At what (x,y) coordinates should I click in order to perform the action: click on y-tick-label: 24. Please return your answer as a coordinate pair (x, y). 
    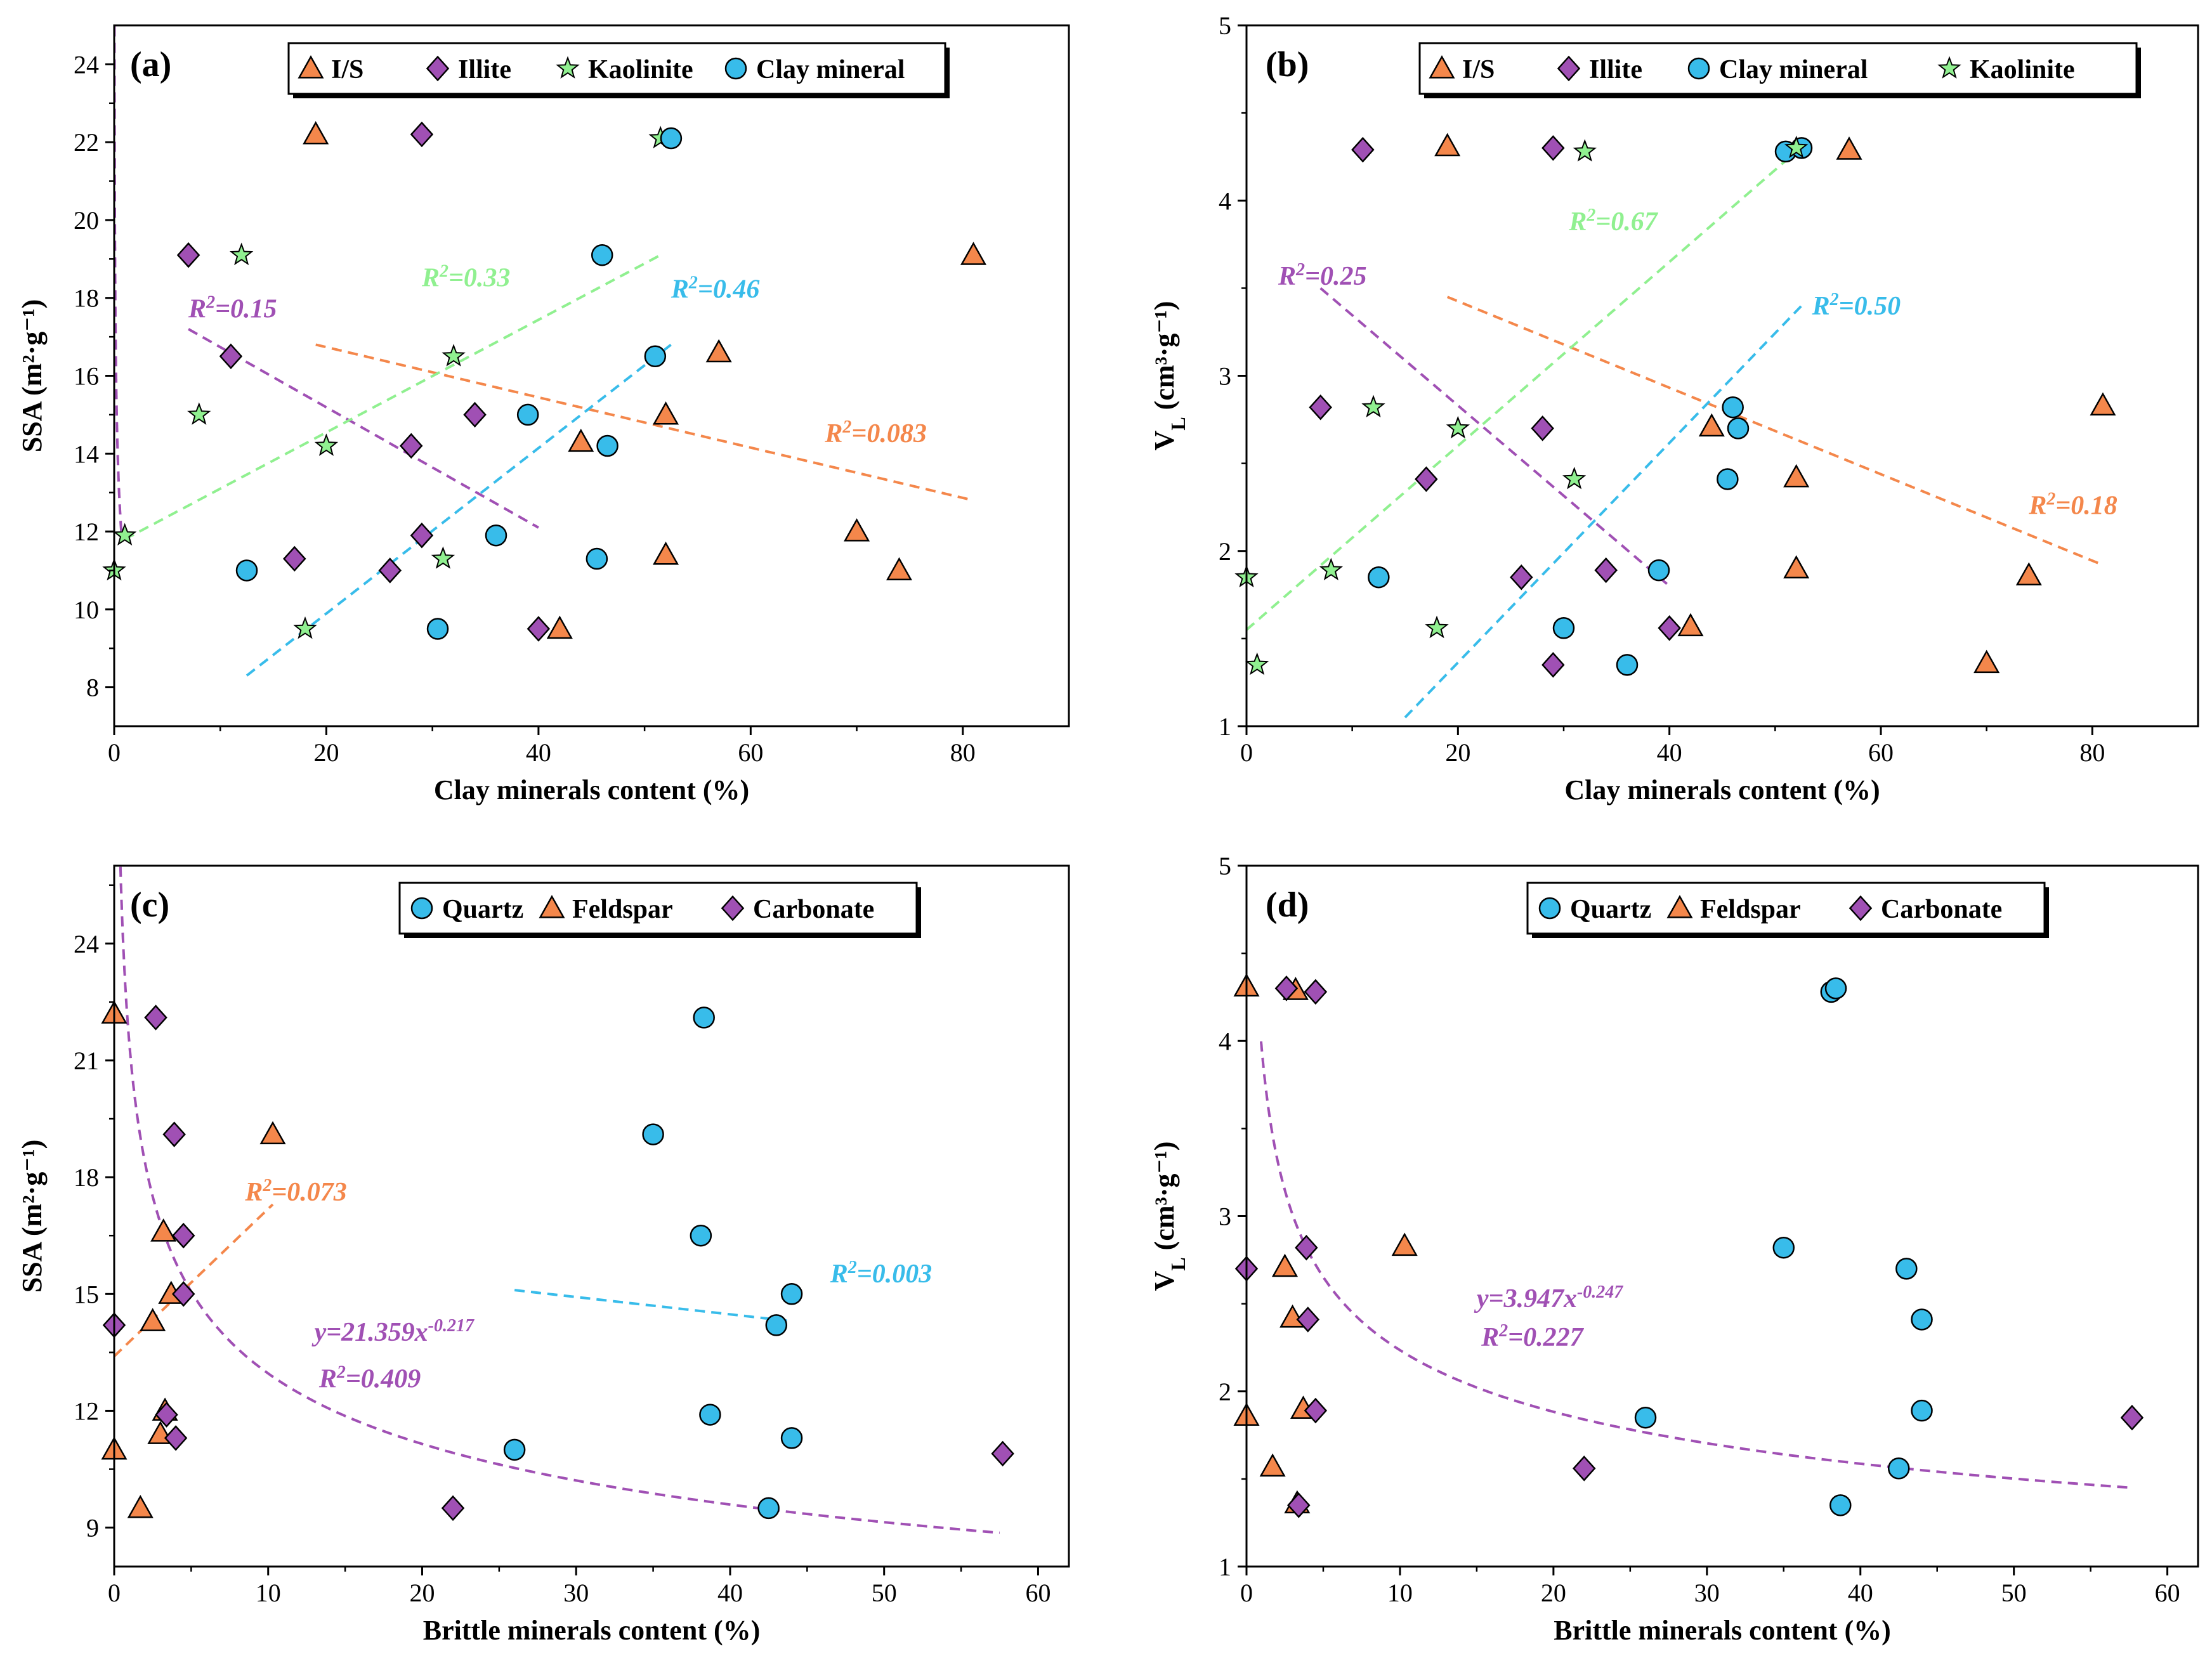
    Looking at the image, I should click on (86, 64).